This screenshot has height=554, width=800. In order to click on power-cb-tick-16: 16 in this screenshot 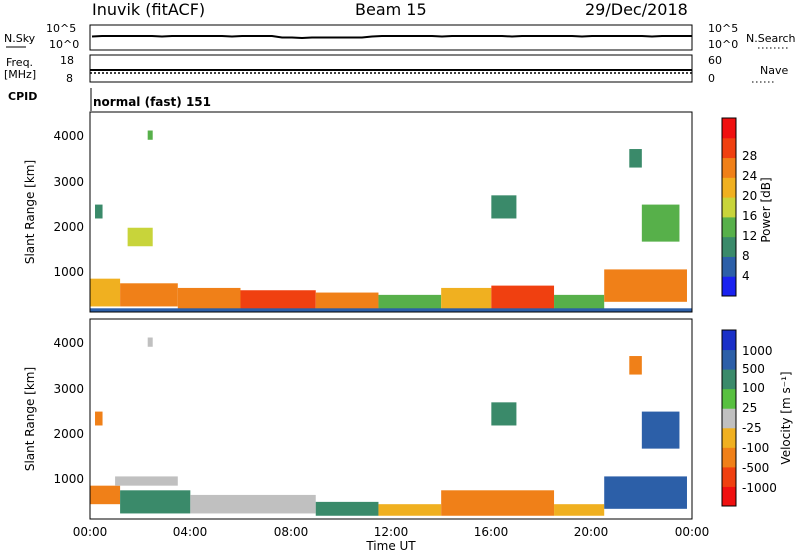, I will do `click(749, 216)`.